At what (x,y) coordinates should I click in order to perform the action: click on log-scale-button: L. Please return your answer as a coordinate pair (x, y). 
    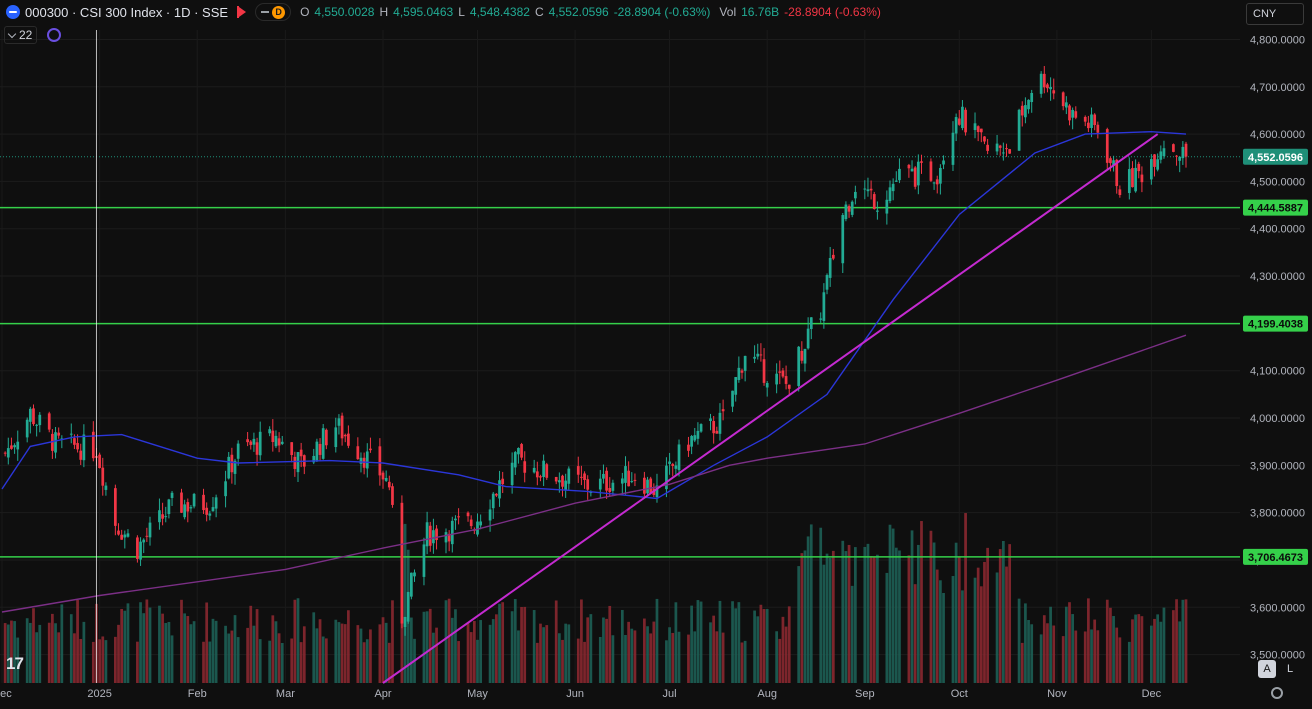
    Looking at the image, I should click on (1290, 669).